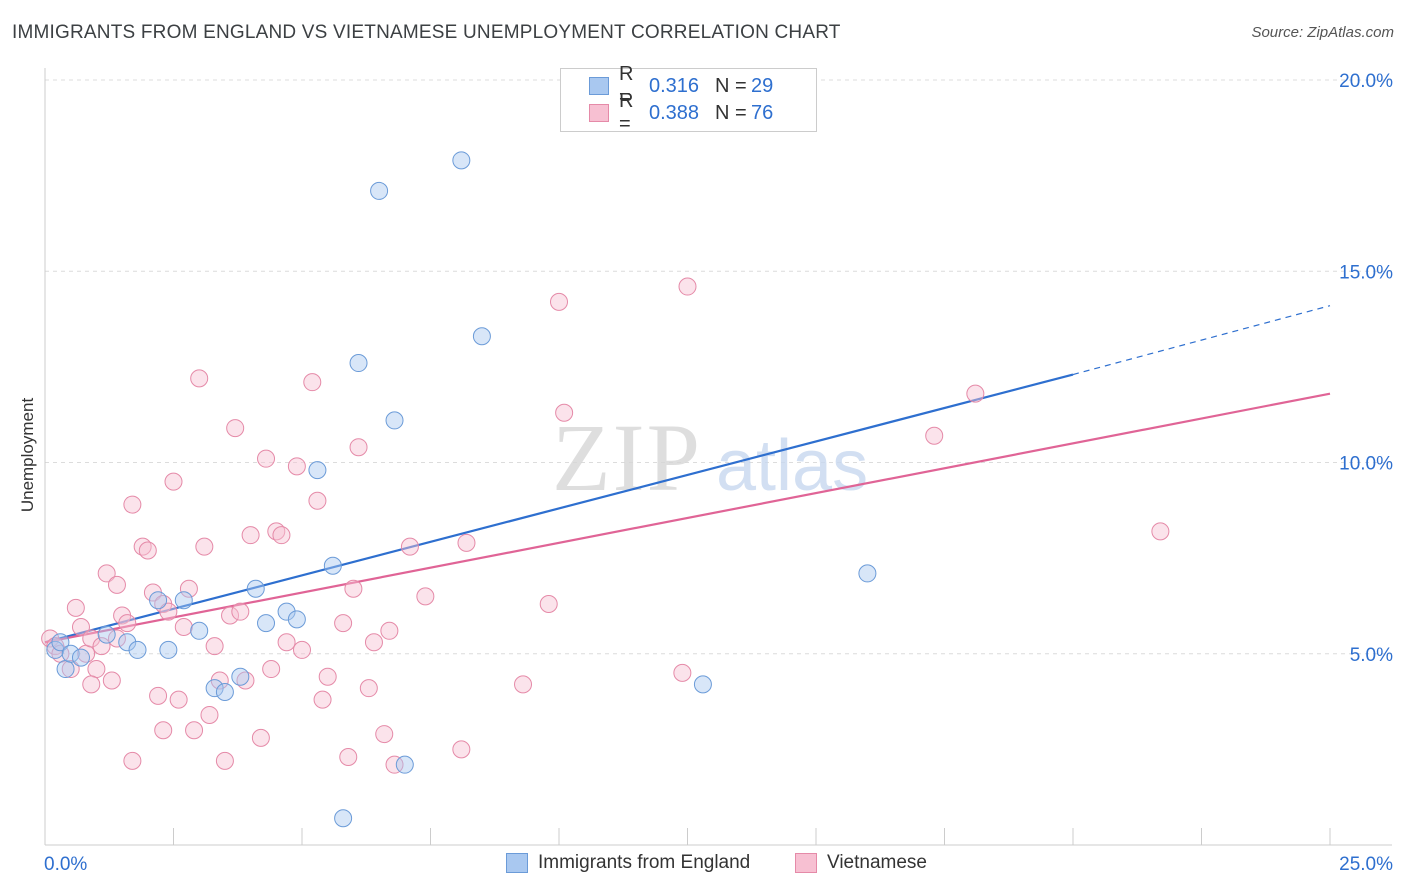 The width and height of the screenshot is (1406, 892). I want to click on watermark-atlas: atlas, so click(792, 466).